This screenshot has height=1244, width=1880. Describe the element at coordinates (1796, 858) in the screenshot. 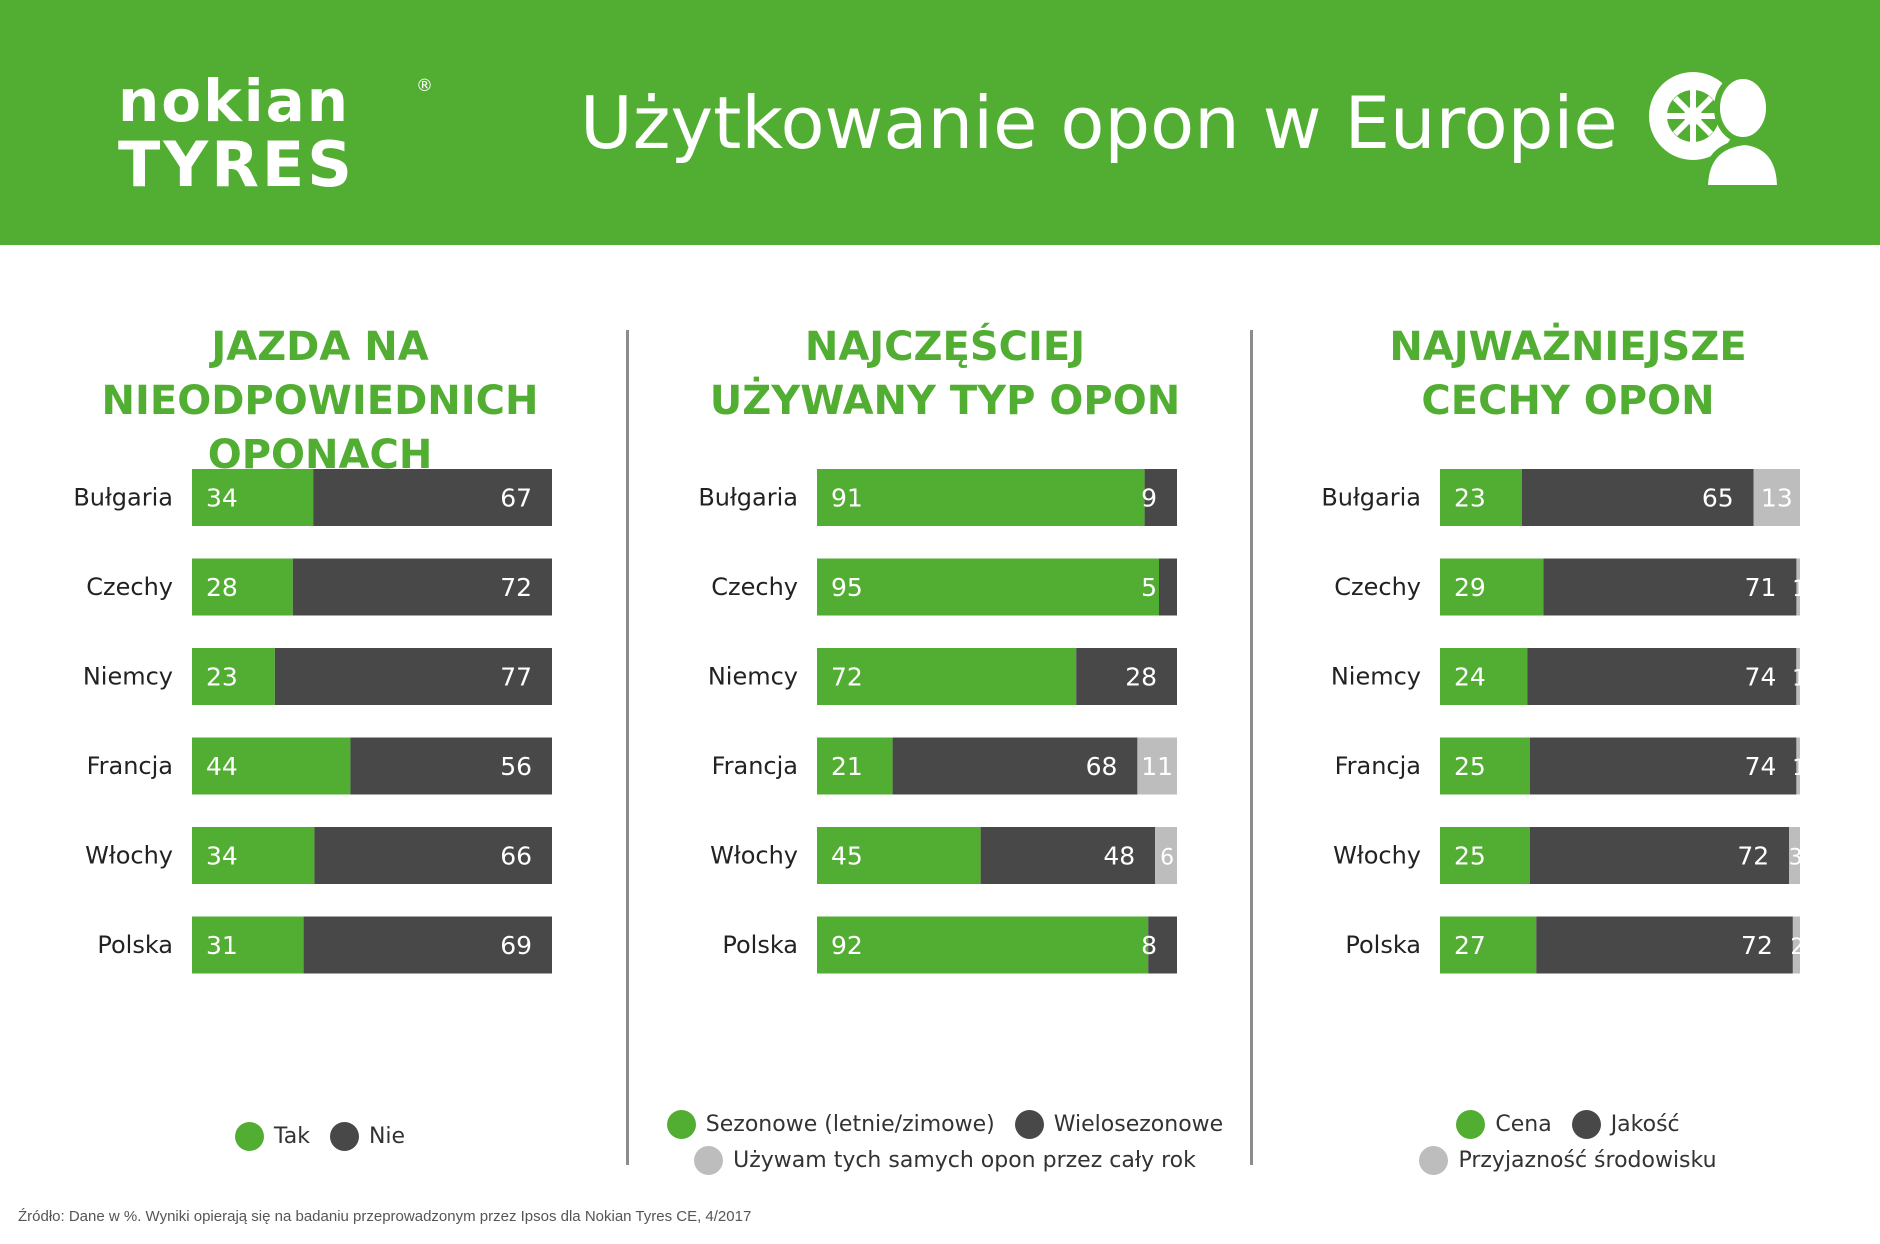

I see `value-label: 3` at that location.